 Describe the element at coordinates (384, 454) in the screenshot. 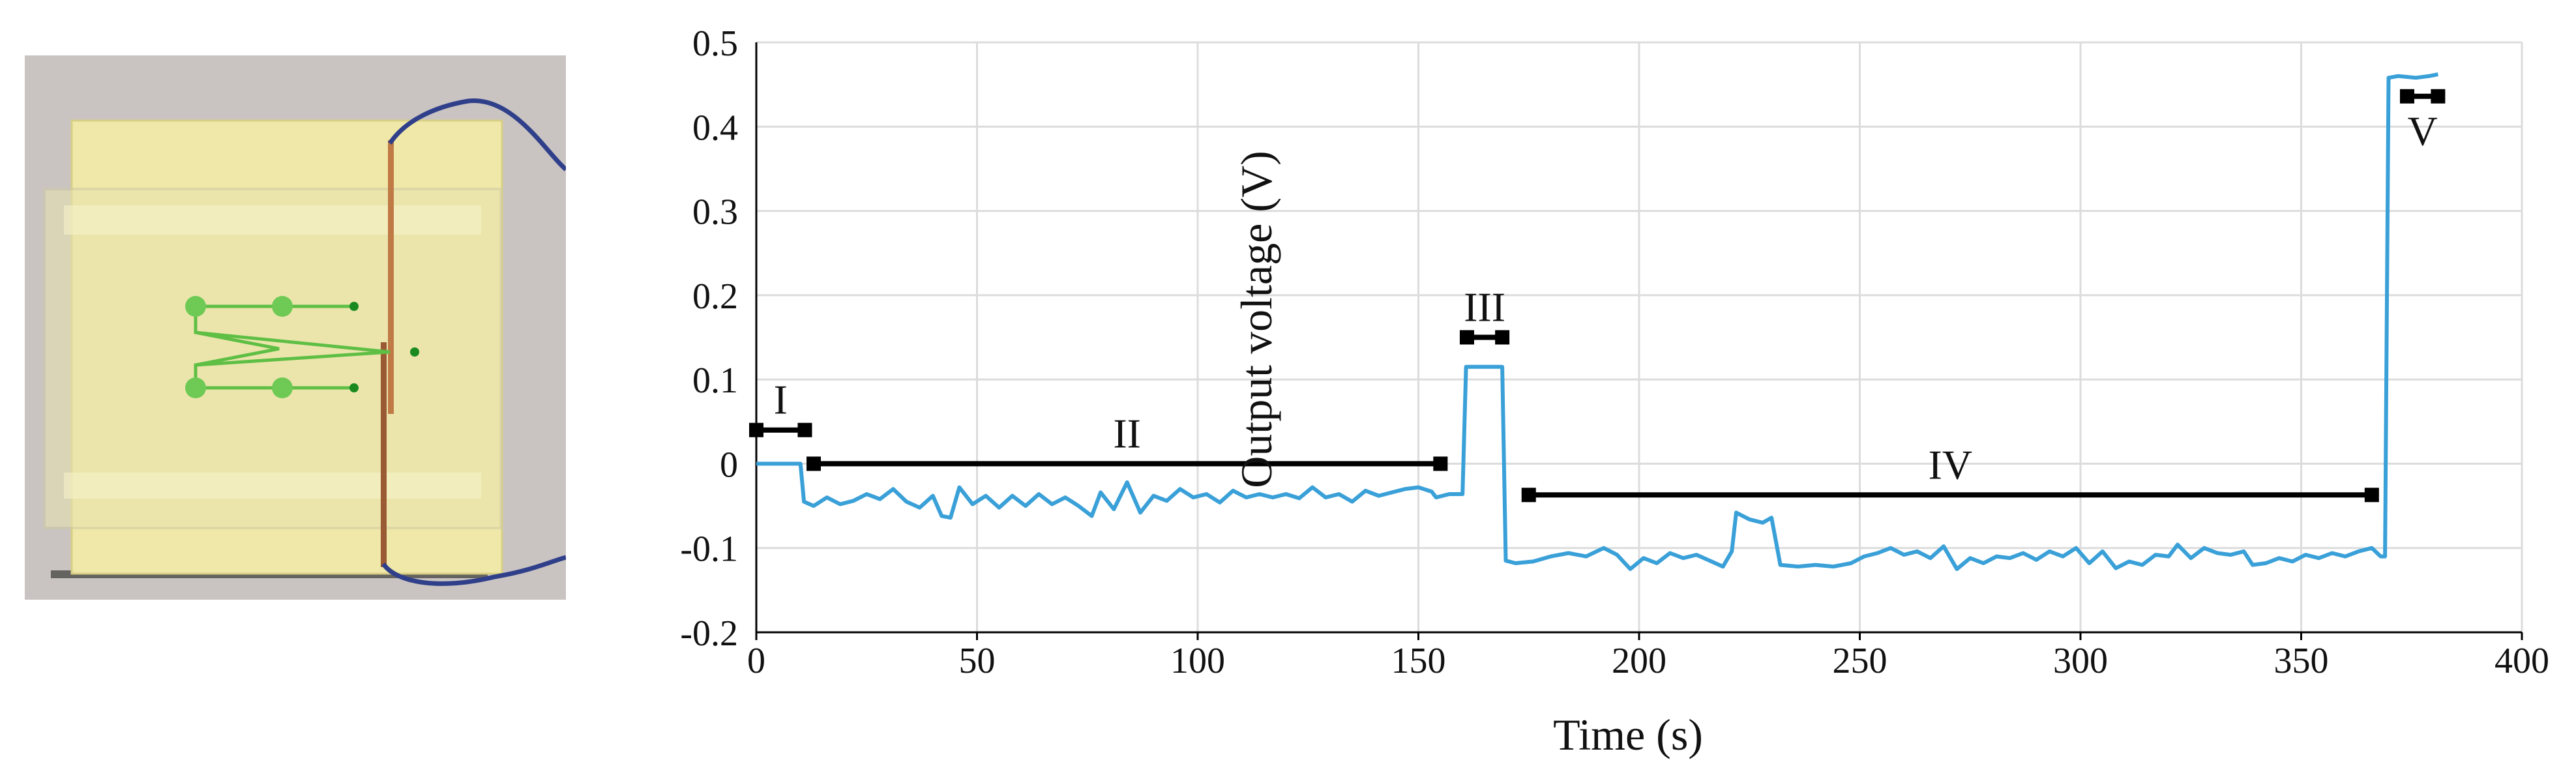

I see `copper-electrode-bottom` at that location.